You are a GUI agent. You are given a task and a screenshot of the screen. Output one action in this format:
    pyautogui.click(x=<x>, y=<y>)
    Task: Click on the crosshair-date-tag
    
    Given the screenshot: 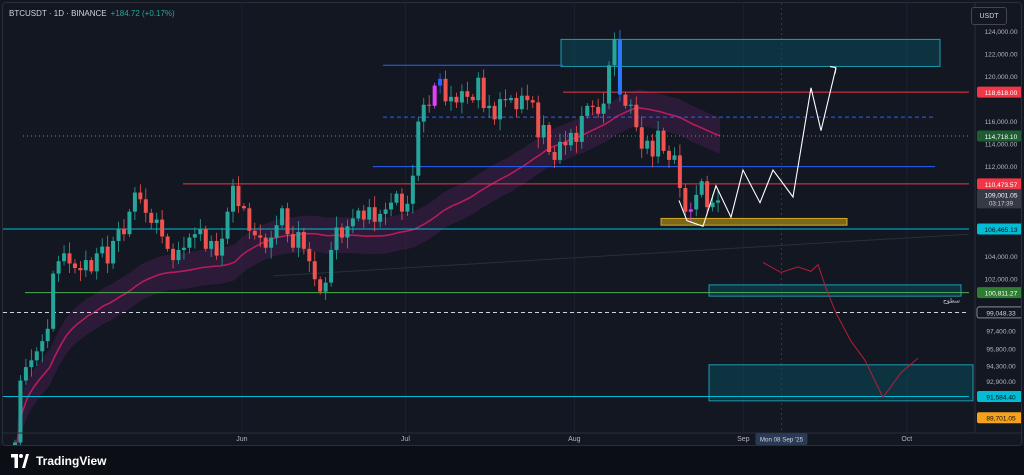 What is the action you would take?
    pyautogui.click(x=781, y=439)
    